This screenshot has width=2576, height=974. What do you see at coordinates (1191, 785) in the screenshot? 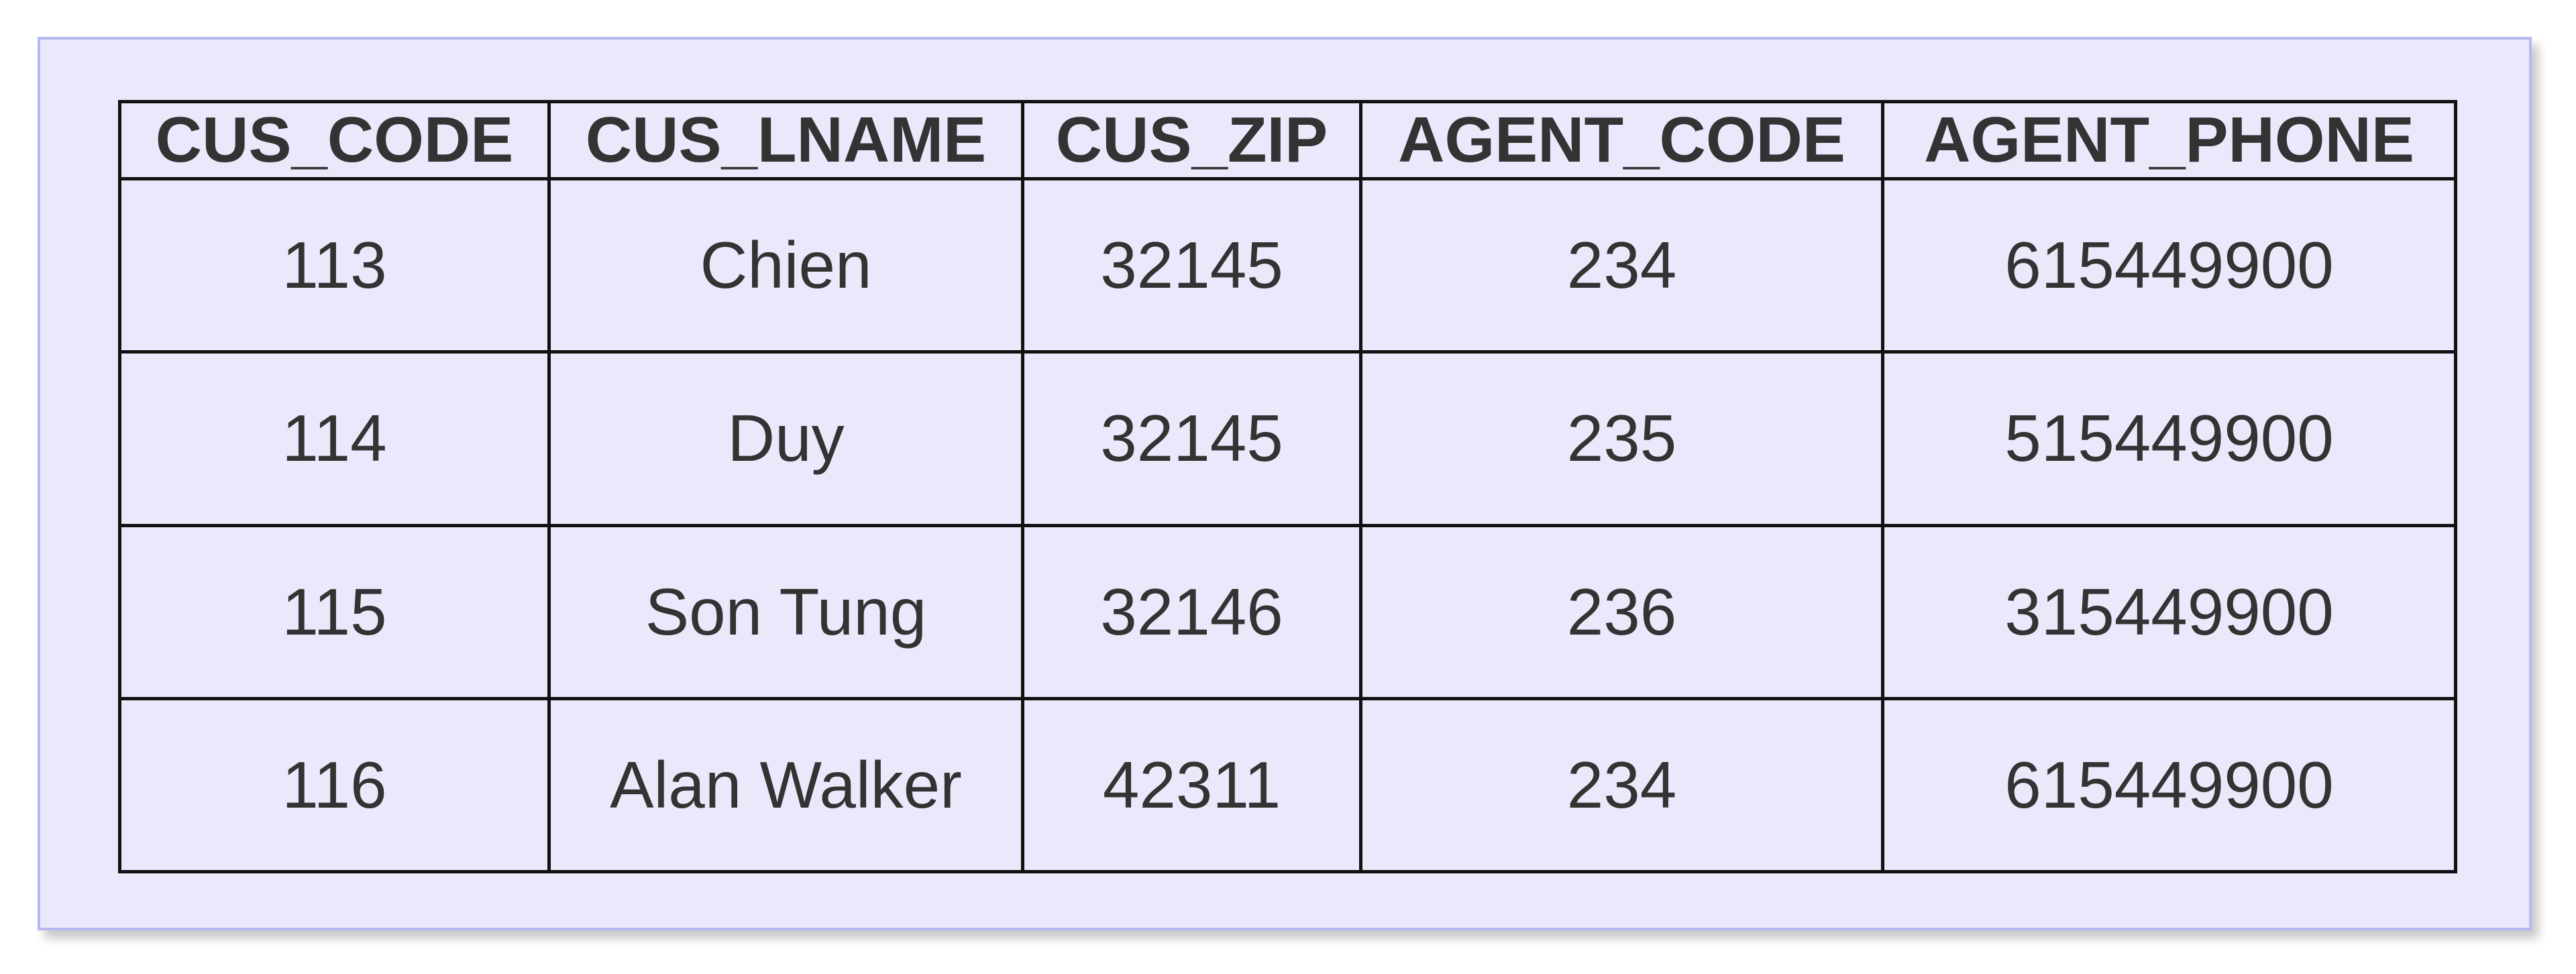
I see `cell-cus-zip: 42311` at bounding box center [1191, 785].